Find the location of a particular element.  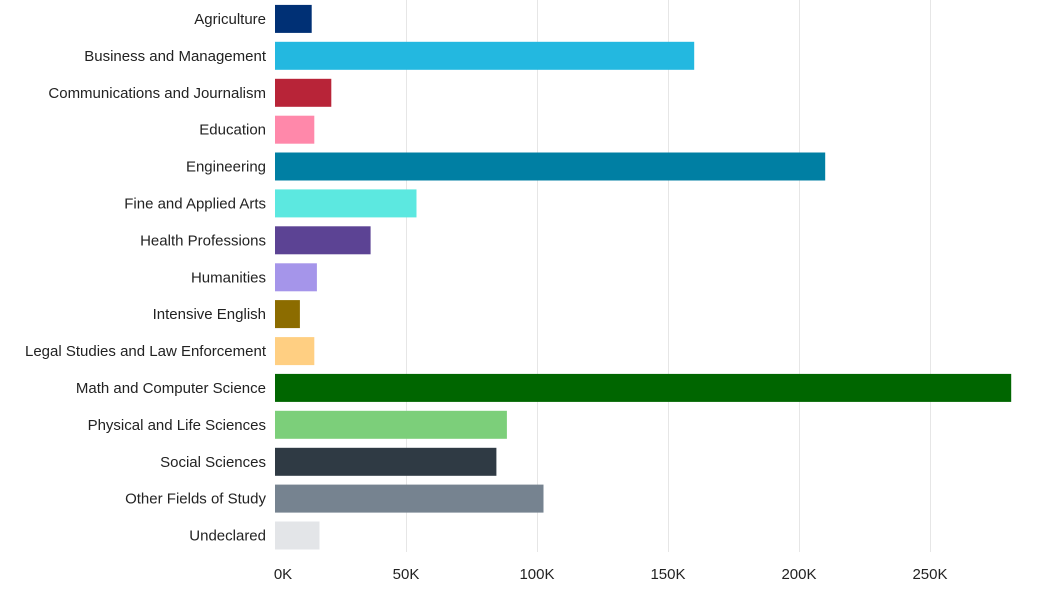

x-tick-label: 50K is located at coordinates (406, 574).